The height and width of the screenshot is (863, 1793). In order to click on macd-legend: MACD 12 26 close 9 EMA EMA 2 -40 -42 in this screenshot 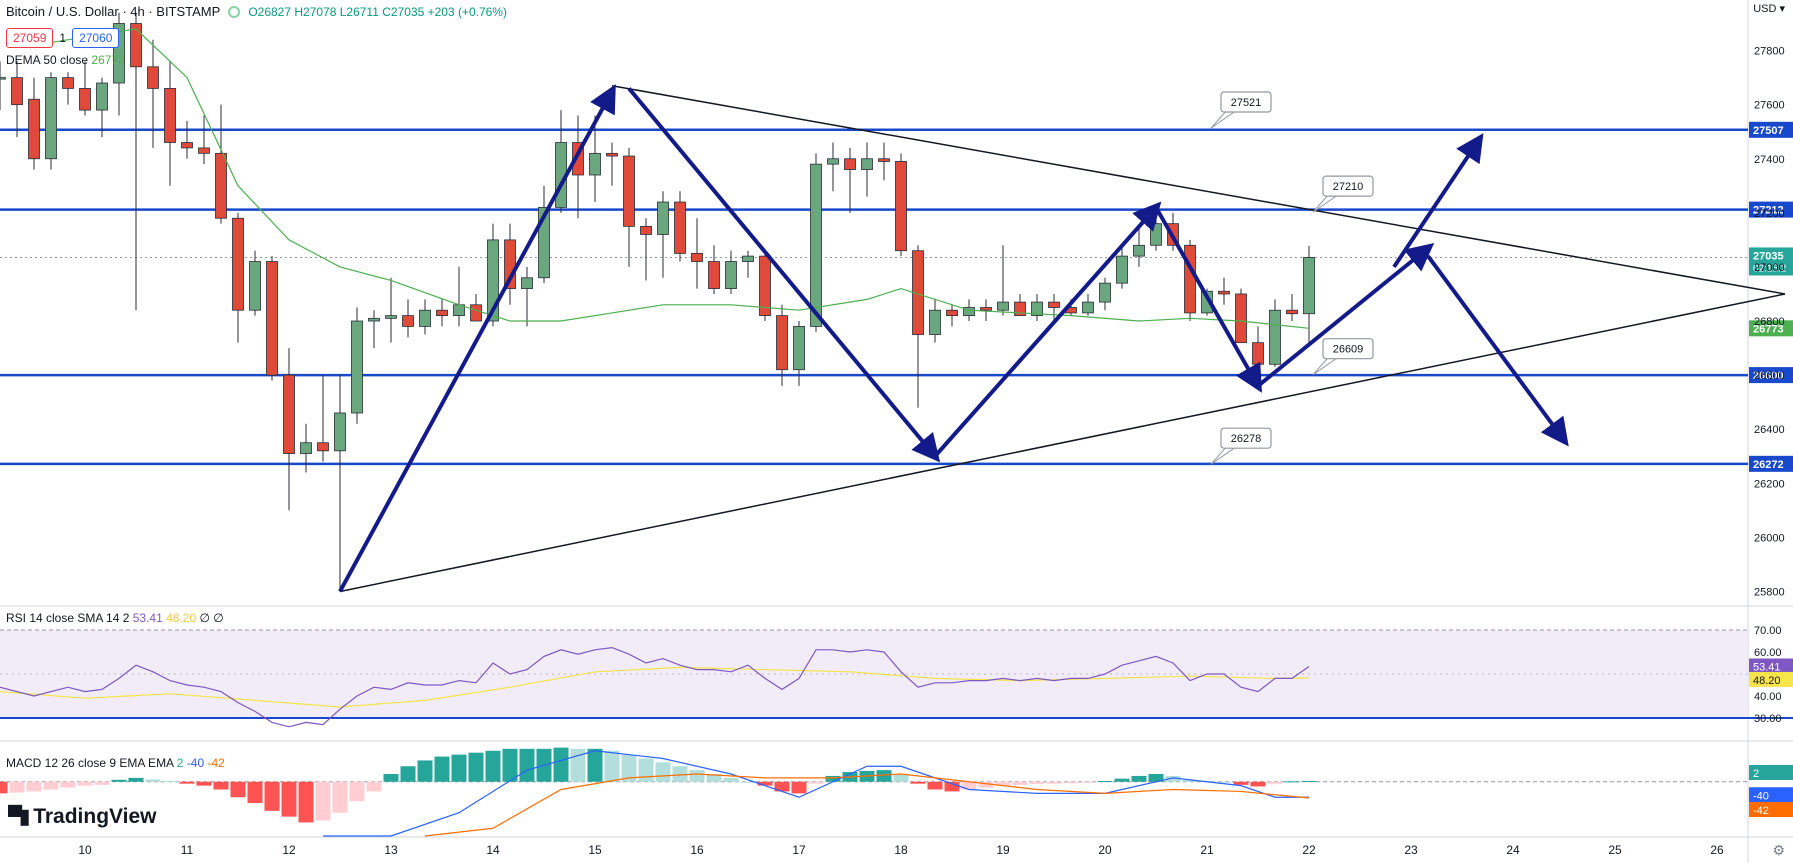, I will do `click(115, 763)`.